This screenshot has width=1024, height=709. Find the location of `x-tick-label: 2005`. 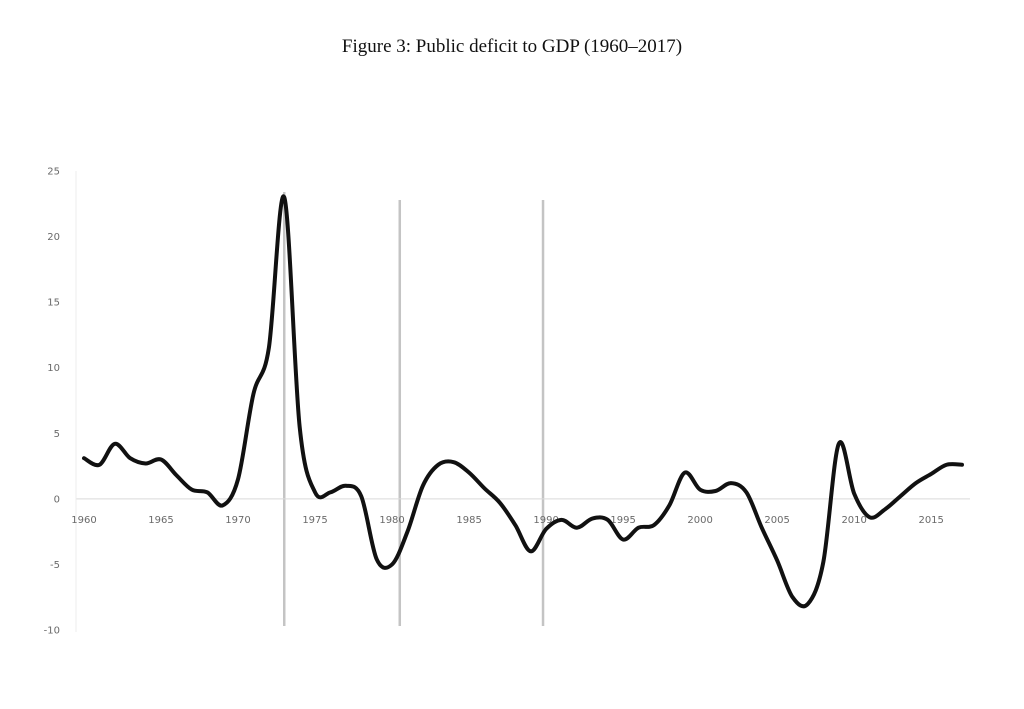

x-tick-label: 2005 is located at coordinates (776, 520).